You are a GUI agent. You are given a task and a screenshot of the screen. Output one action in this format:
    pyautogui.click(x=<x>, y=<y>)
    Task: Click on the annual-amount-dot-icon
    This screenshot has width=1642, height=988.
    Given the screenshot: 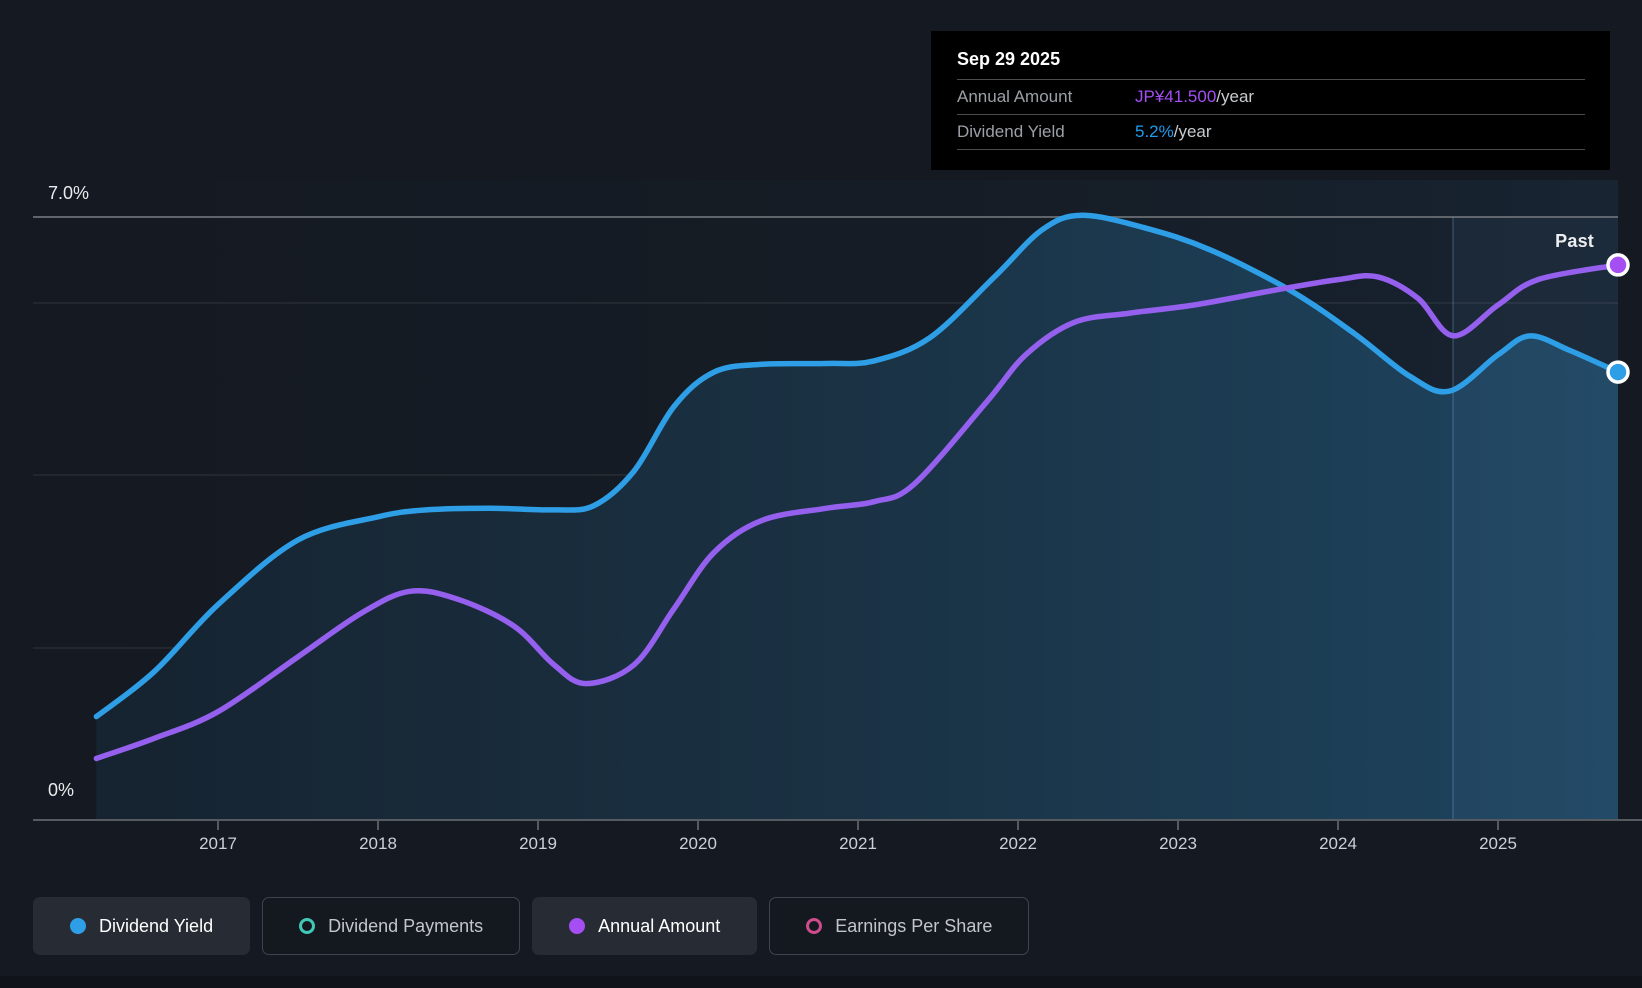 What is the action you would take?
    pyautogui.click(x=577, y=926)
    